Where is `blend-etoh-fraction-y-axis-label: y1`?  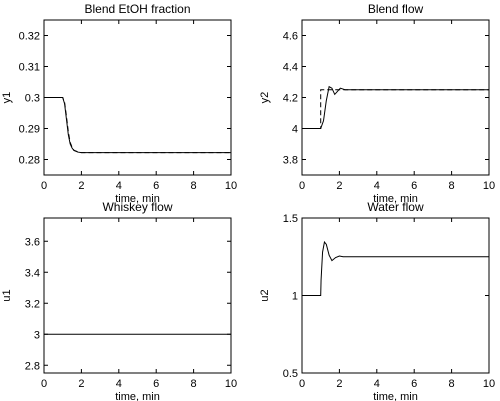
blend-etoh-fraction-y-axis-label: y1 is located at coordinates (7, 98).